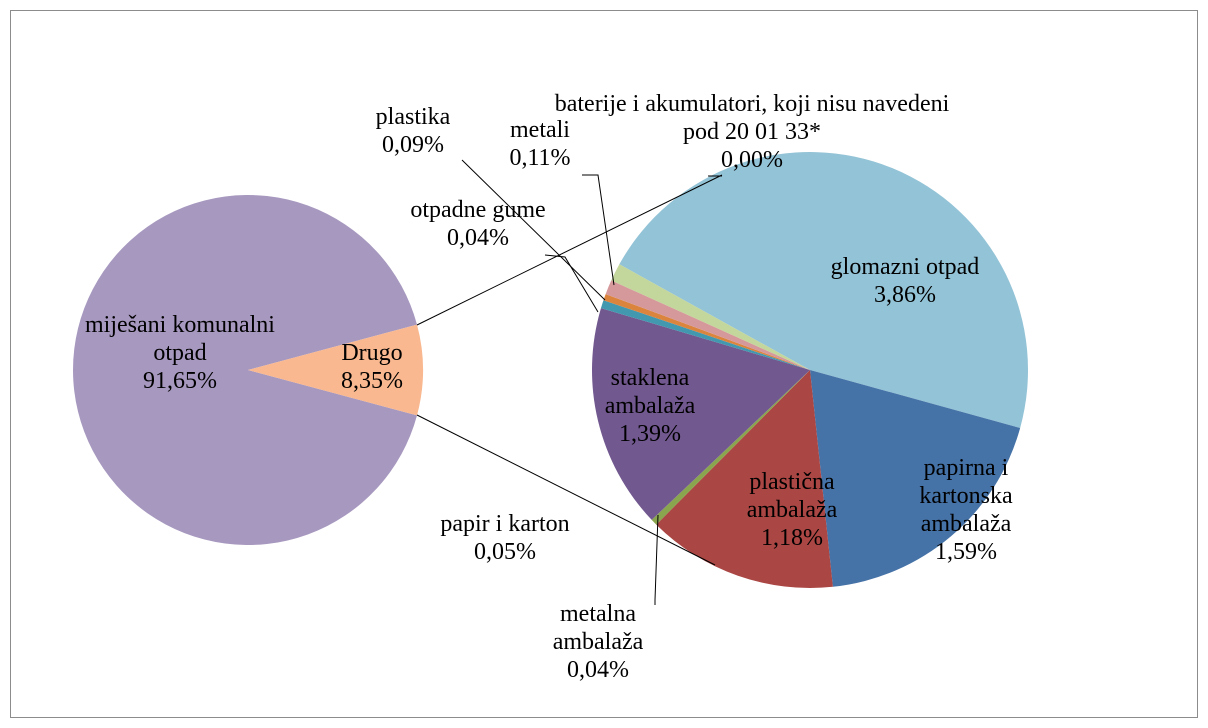 The image size is (1208, 728). I want to click on data-label: metalna ambalaža 0,04%, so click(598, 642).